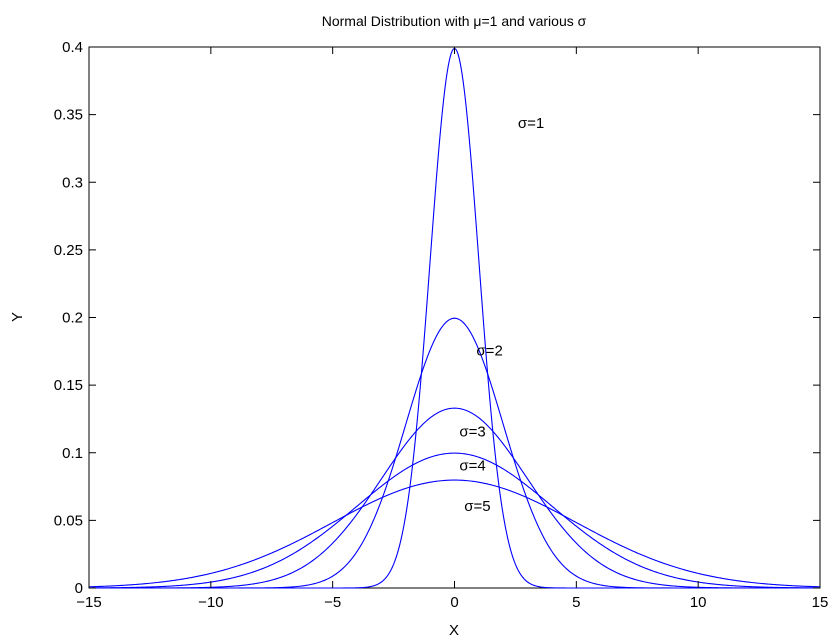 The image size is (834, 640). Describe the element at coordinates (210, 602) in the screenshot. I see `x-tick-label: −10` at that location.